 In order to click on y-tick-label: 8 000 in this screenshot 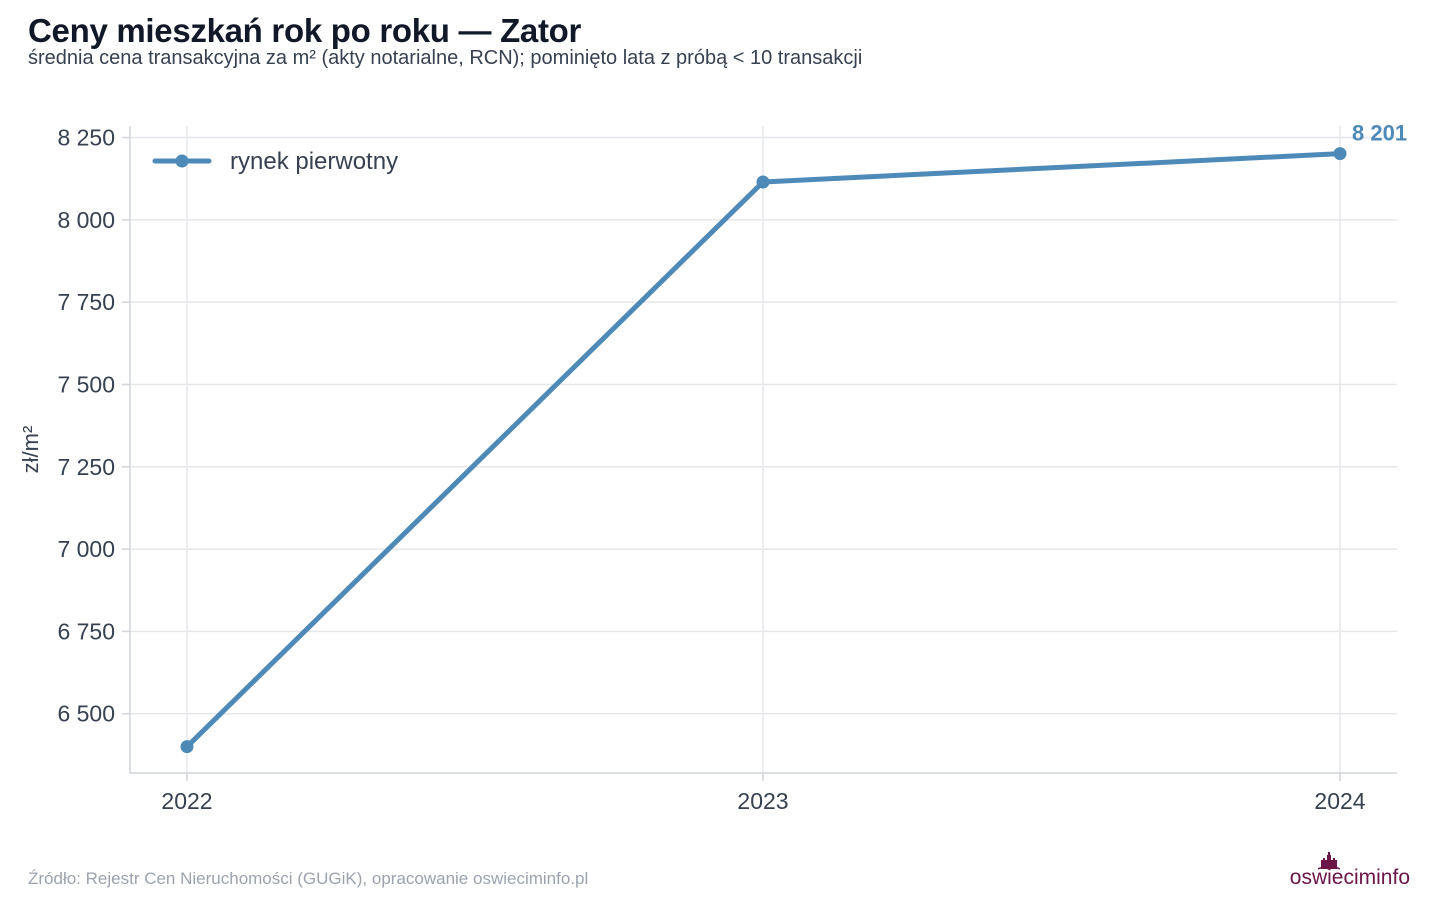, I will do `click(86, 220)`.